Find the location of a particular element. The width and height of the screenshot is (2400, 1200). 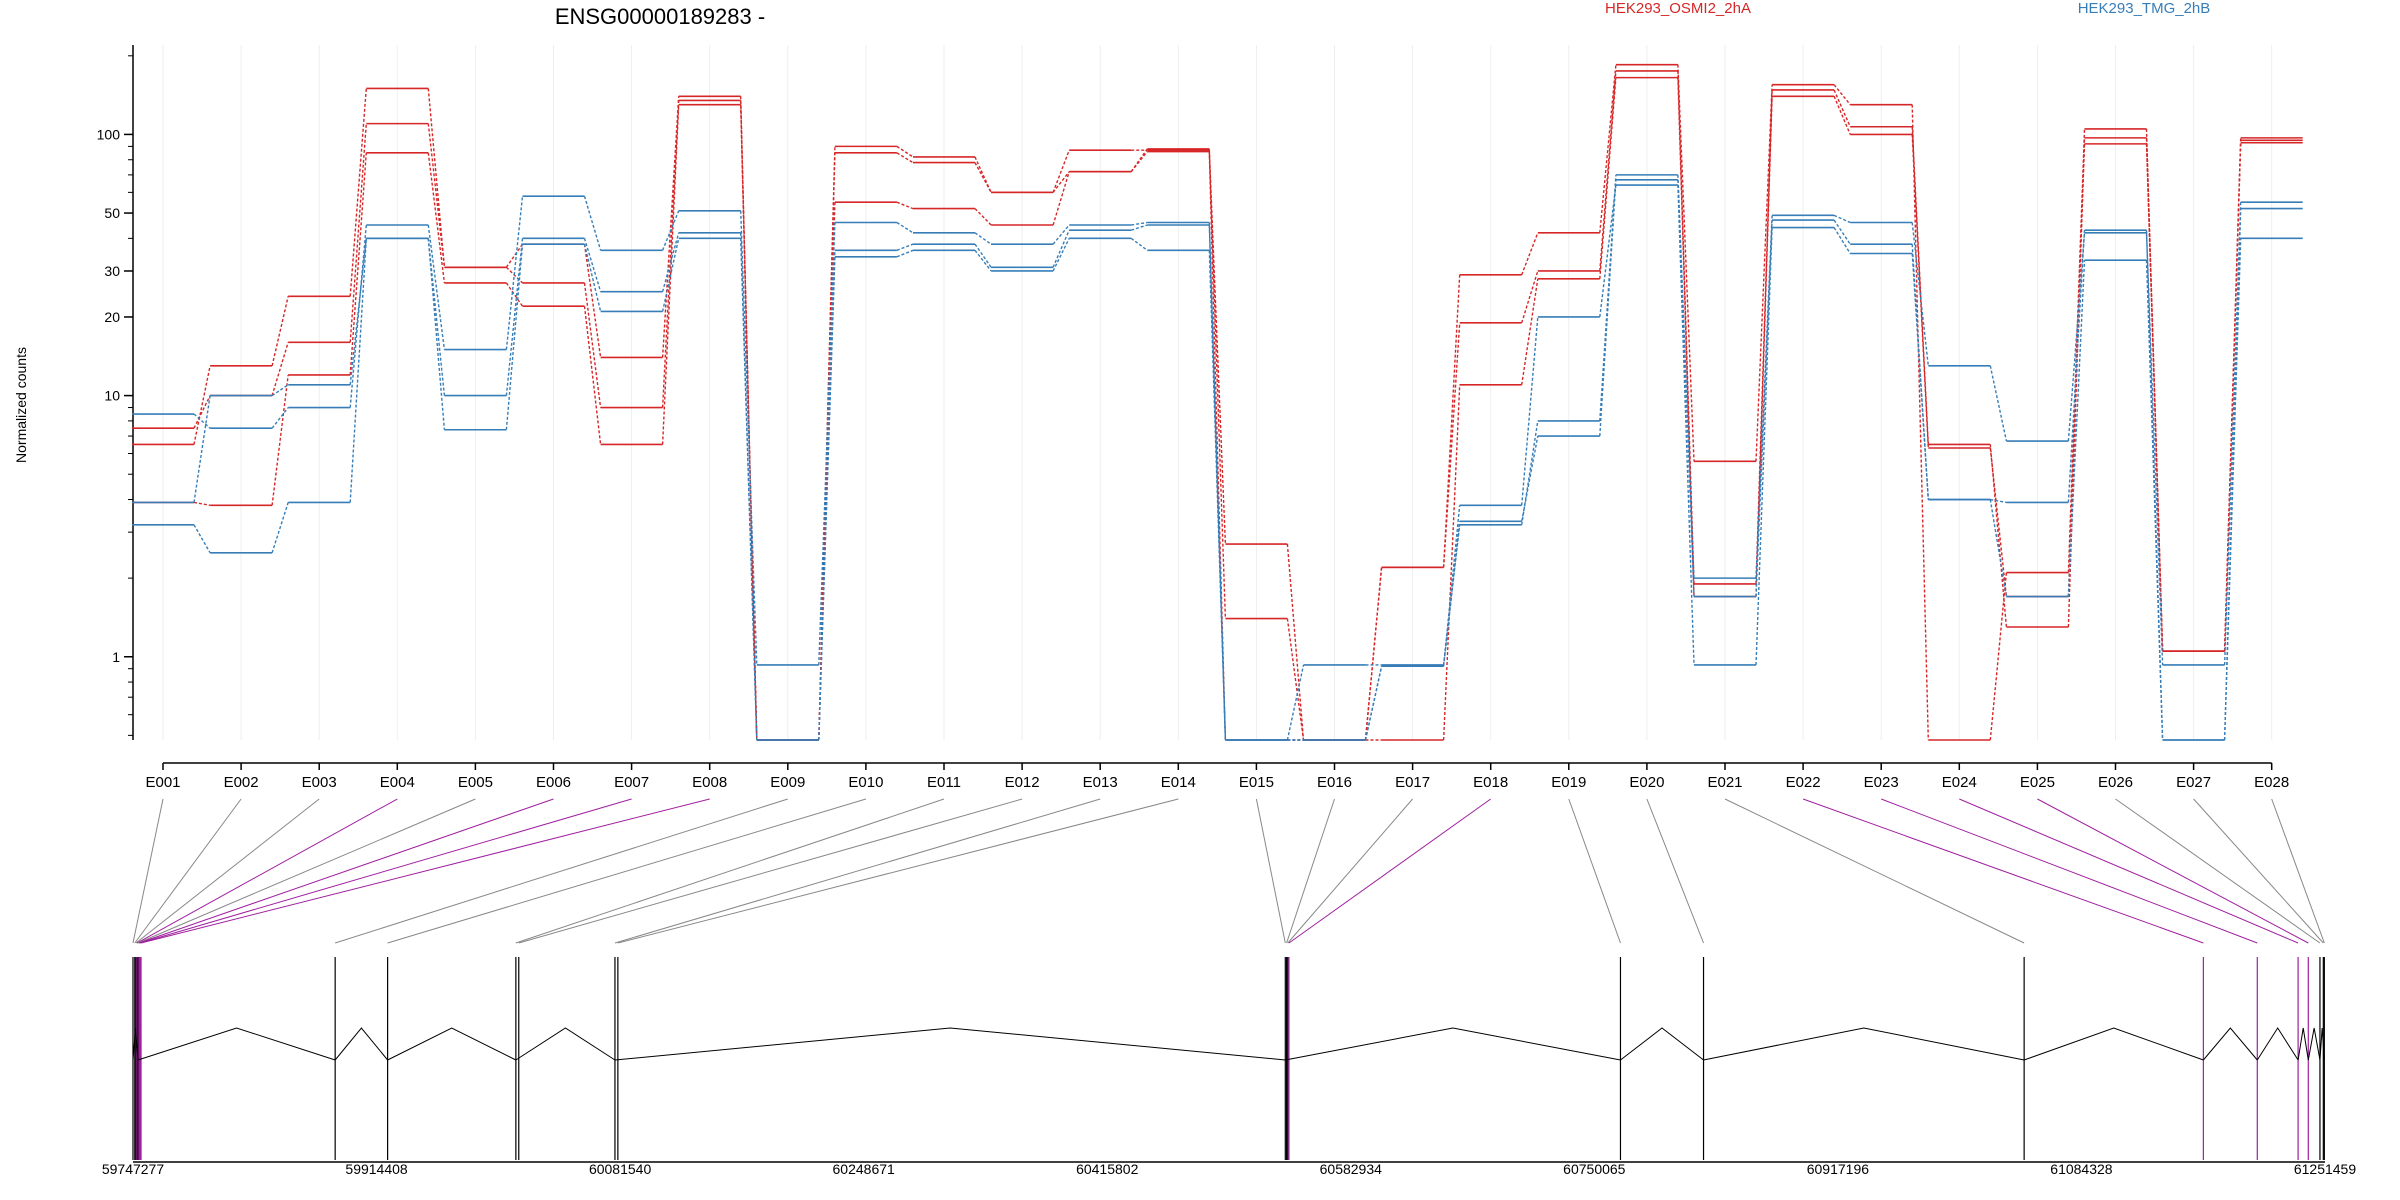

genome-tick-label: 60582934 is located at coordinates (1351, 1169).